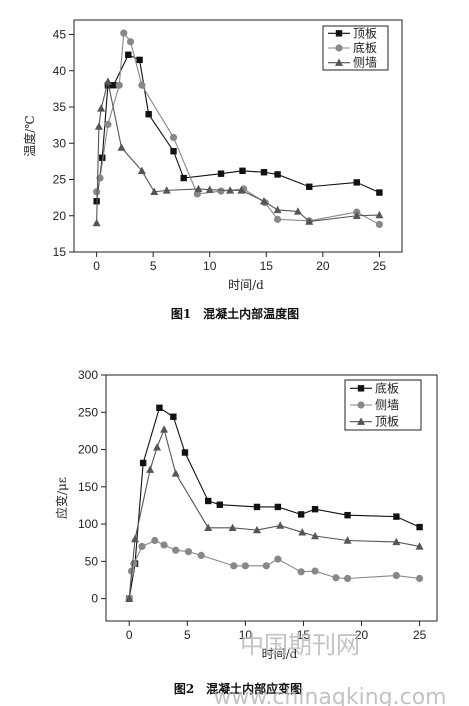 This screenshot has height=706, width=469. I want to click on x-tick-label: 20, so click(362, 635).